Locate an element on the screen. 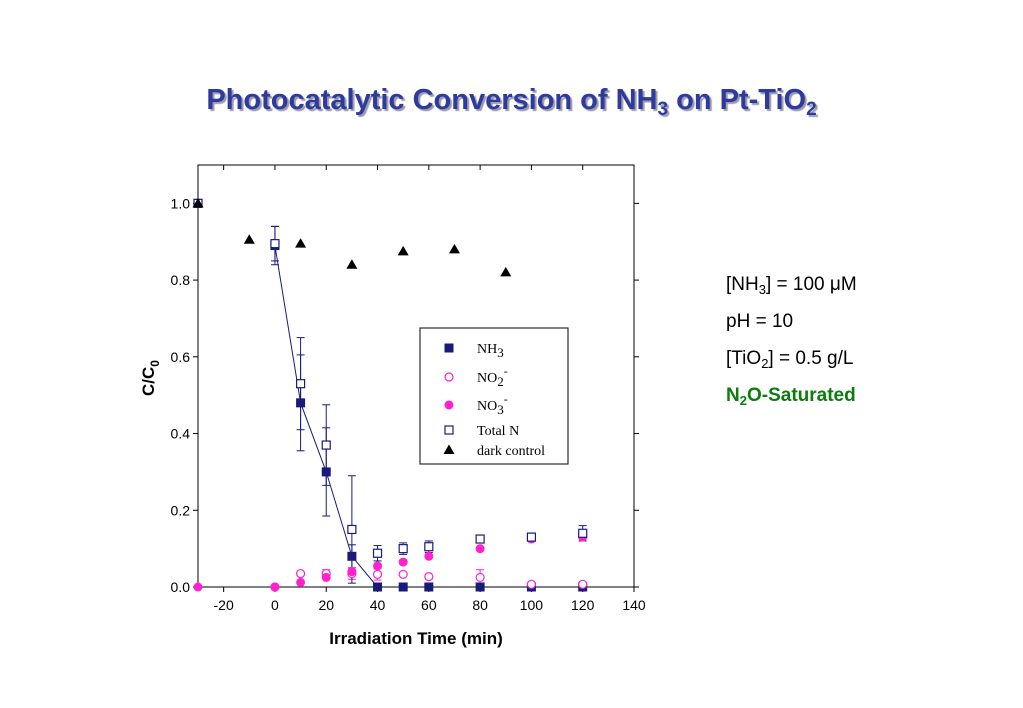 Image resolution: width=1023 pixels, height=708 pixels. legend-label: NO2- is located at coordinates (492, 376).